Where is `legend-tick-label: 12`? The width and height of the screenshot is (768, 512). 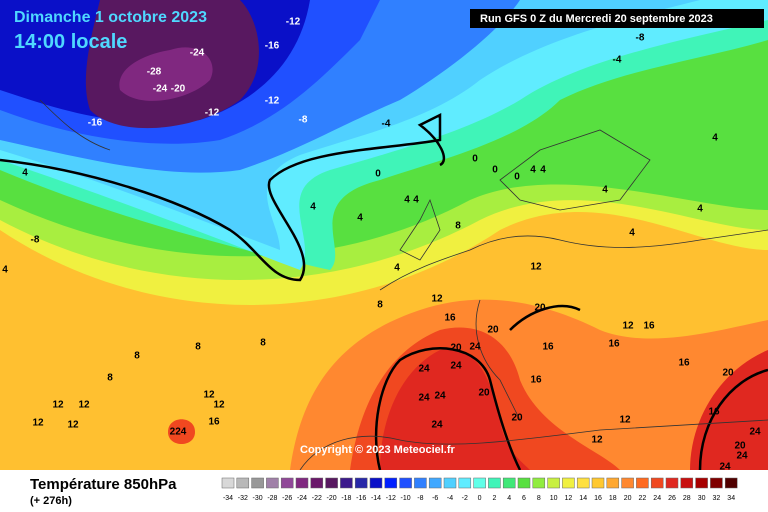 legend-tick-label: 12 is located at coordinates (569, 498).